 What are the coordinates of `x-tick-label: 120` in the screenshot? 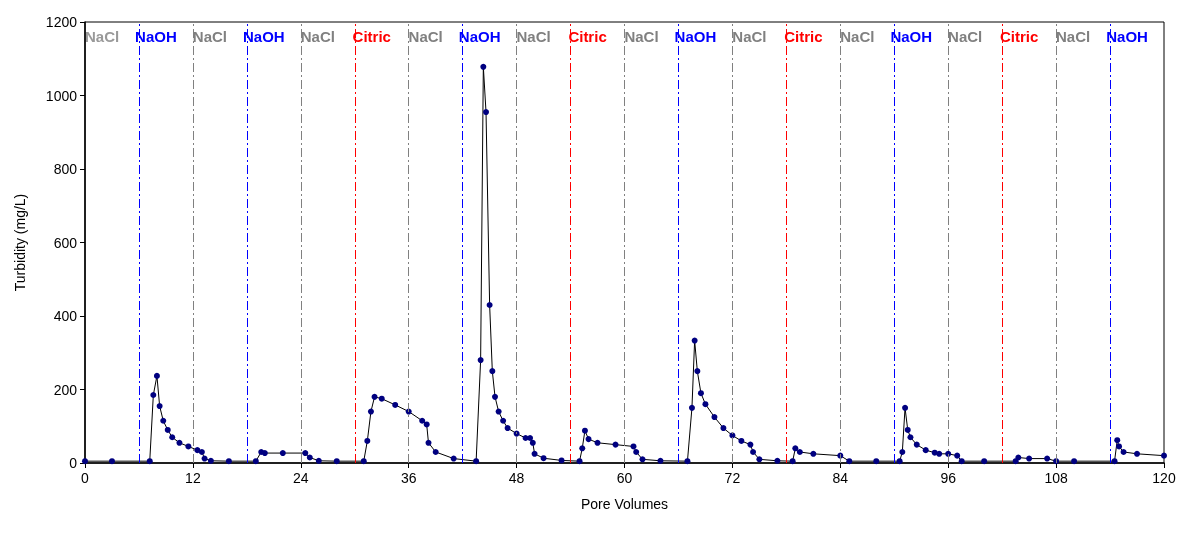 It's located at (1164, 478).